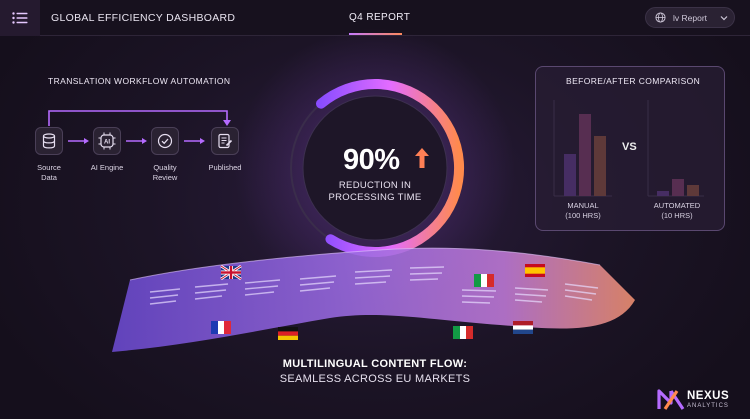  I want to click on step-label-line: Published, so click(225, 167).